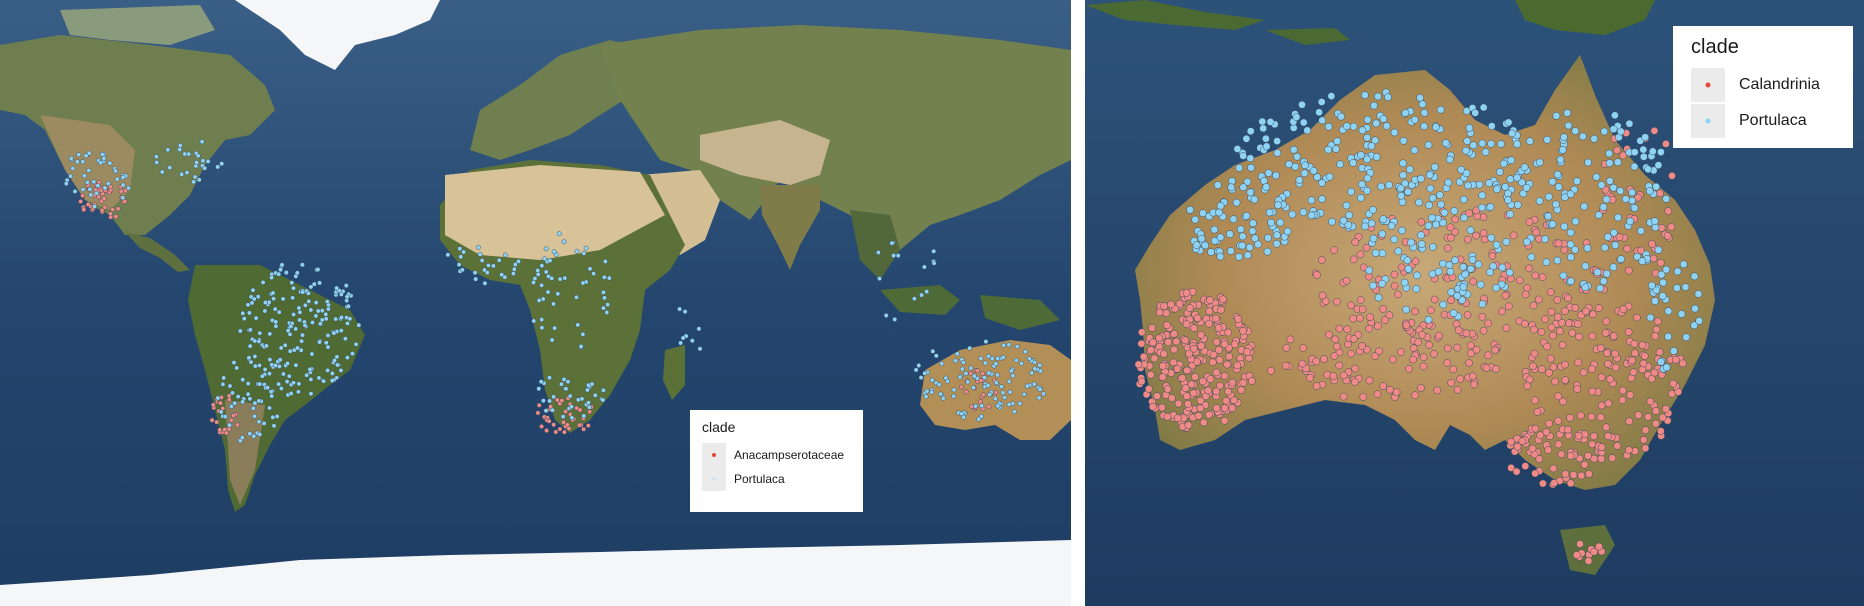 The height and width of the screenshot is (606, 1864). Describe the element at coordinates (1708, 121) in the screenshot. I see `legend-dot` at that location.